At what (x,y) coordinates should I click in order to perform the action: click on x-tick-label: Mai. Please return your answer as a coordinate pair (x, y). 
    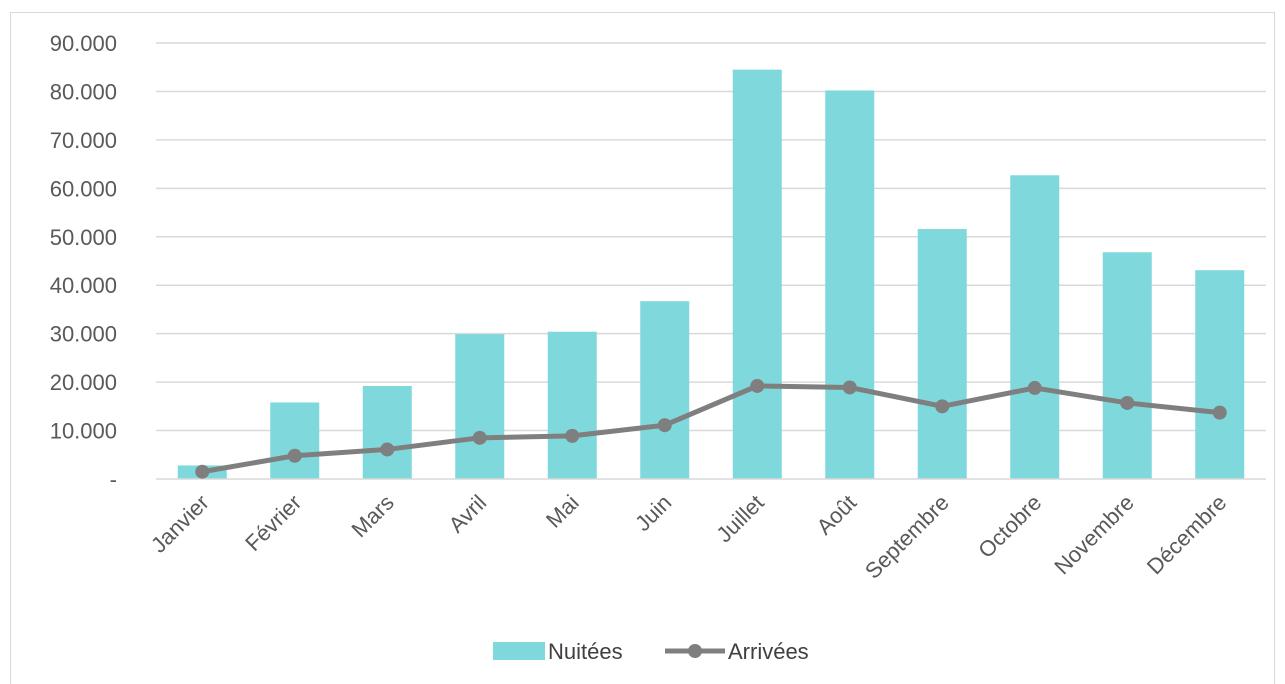
    Looking at the image, I should click on (562, 511).